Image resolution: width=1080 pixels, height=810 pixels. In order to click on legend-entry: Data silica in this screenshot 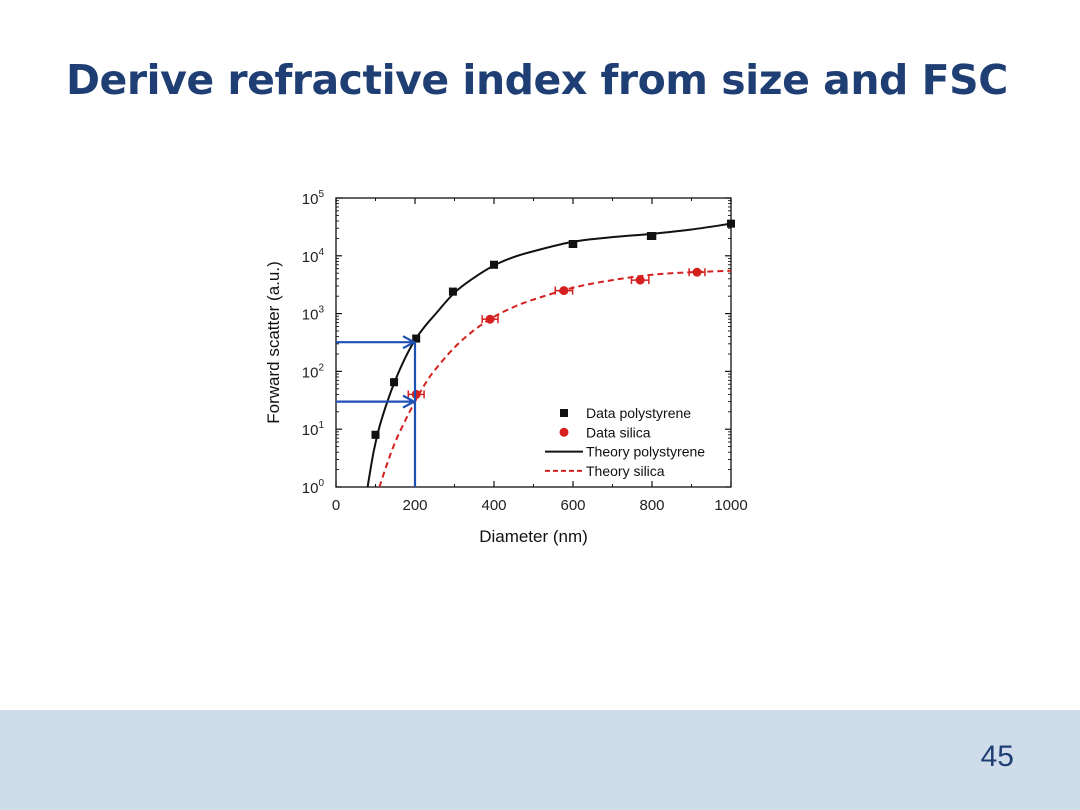, I will do `click(605, 432)`.